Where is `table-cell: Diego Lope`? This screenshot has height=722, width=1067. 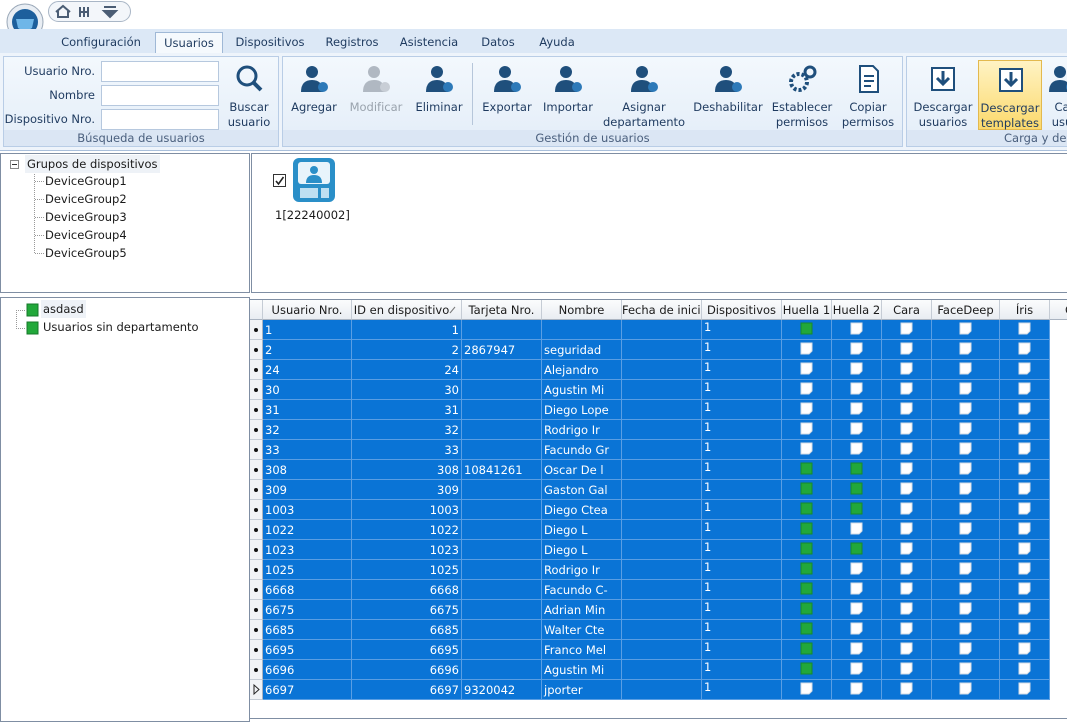
table-cell: Diego Lope is located at coordinates (582, 410).